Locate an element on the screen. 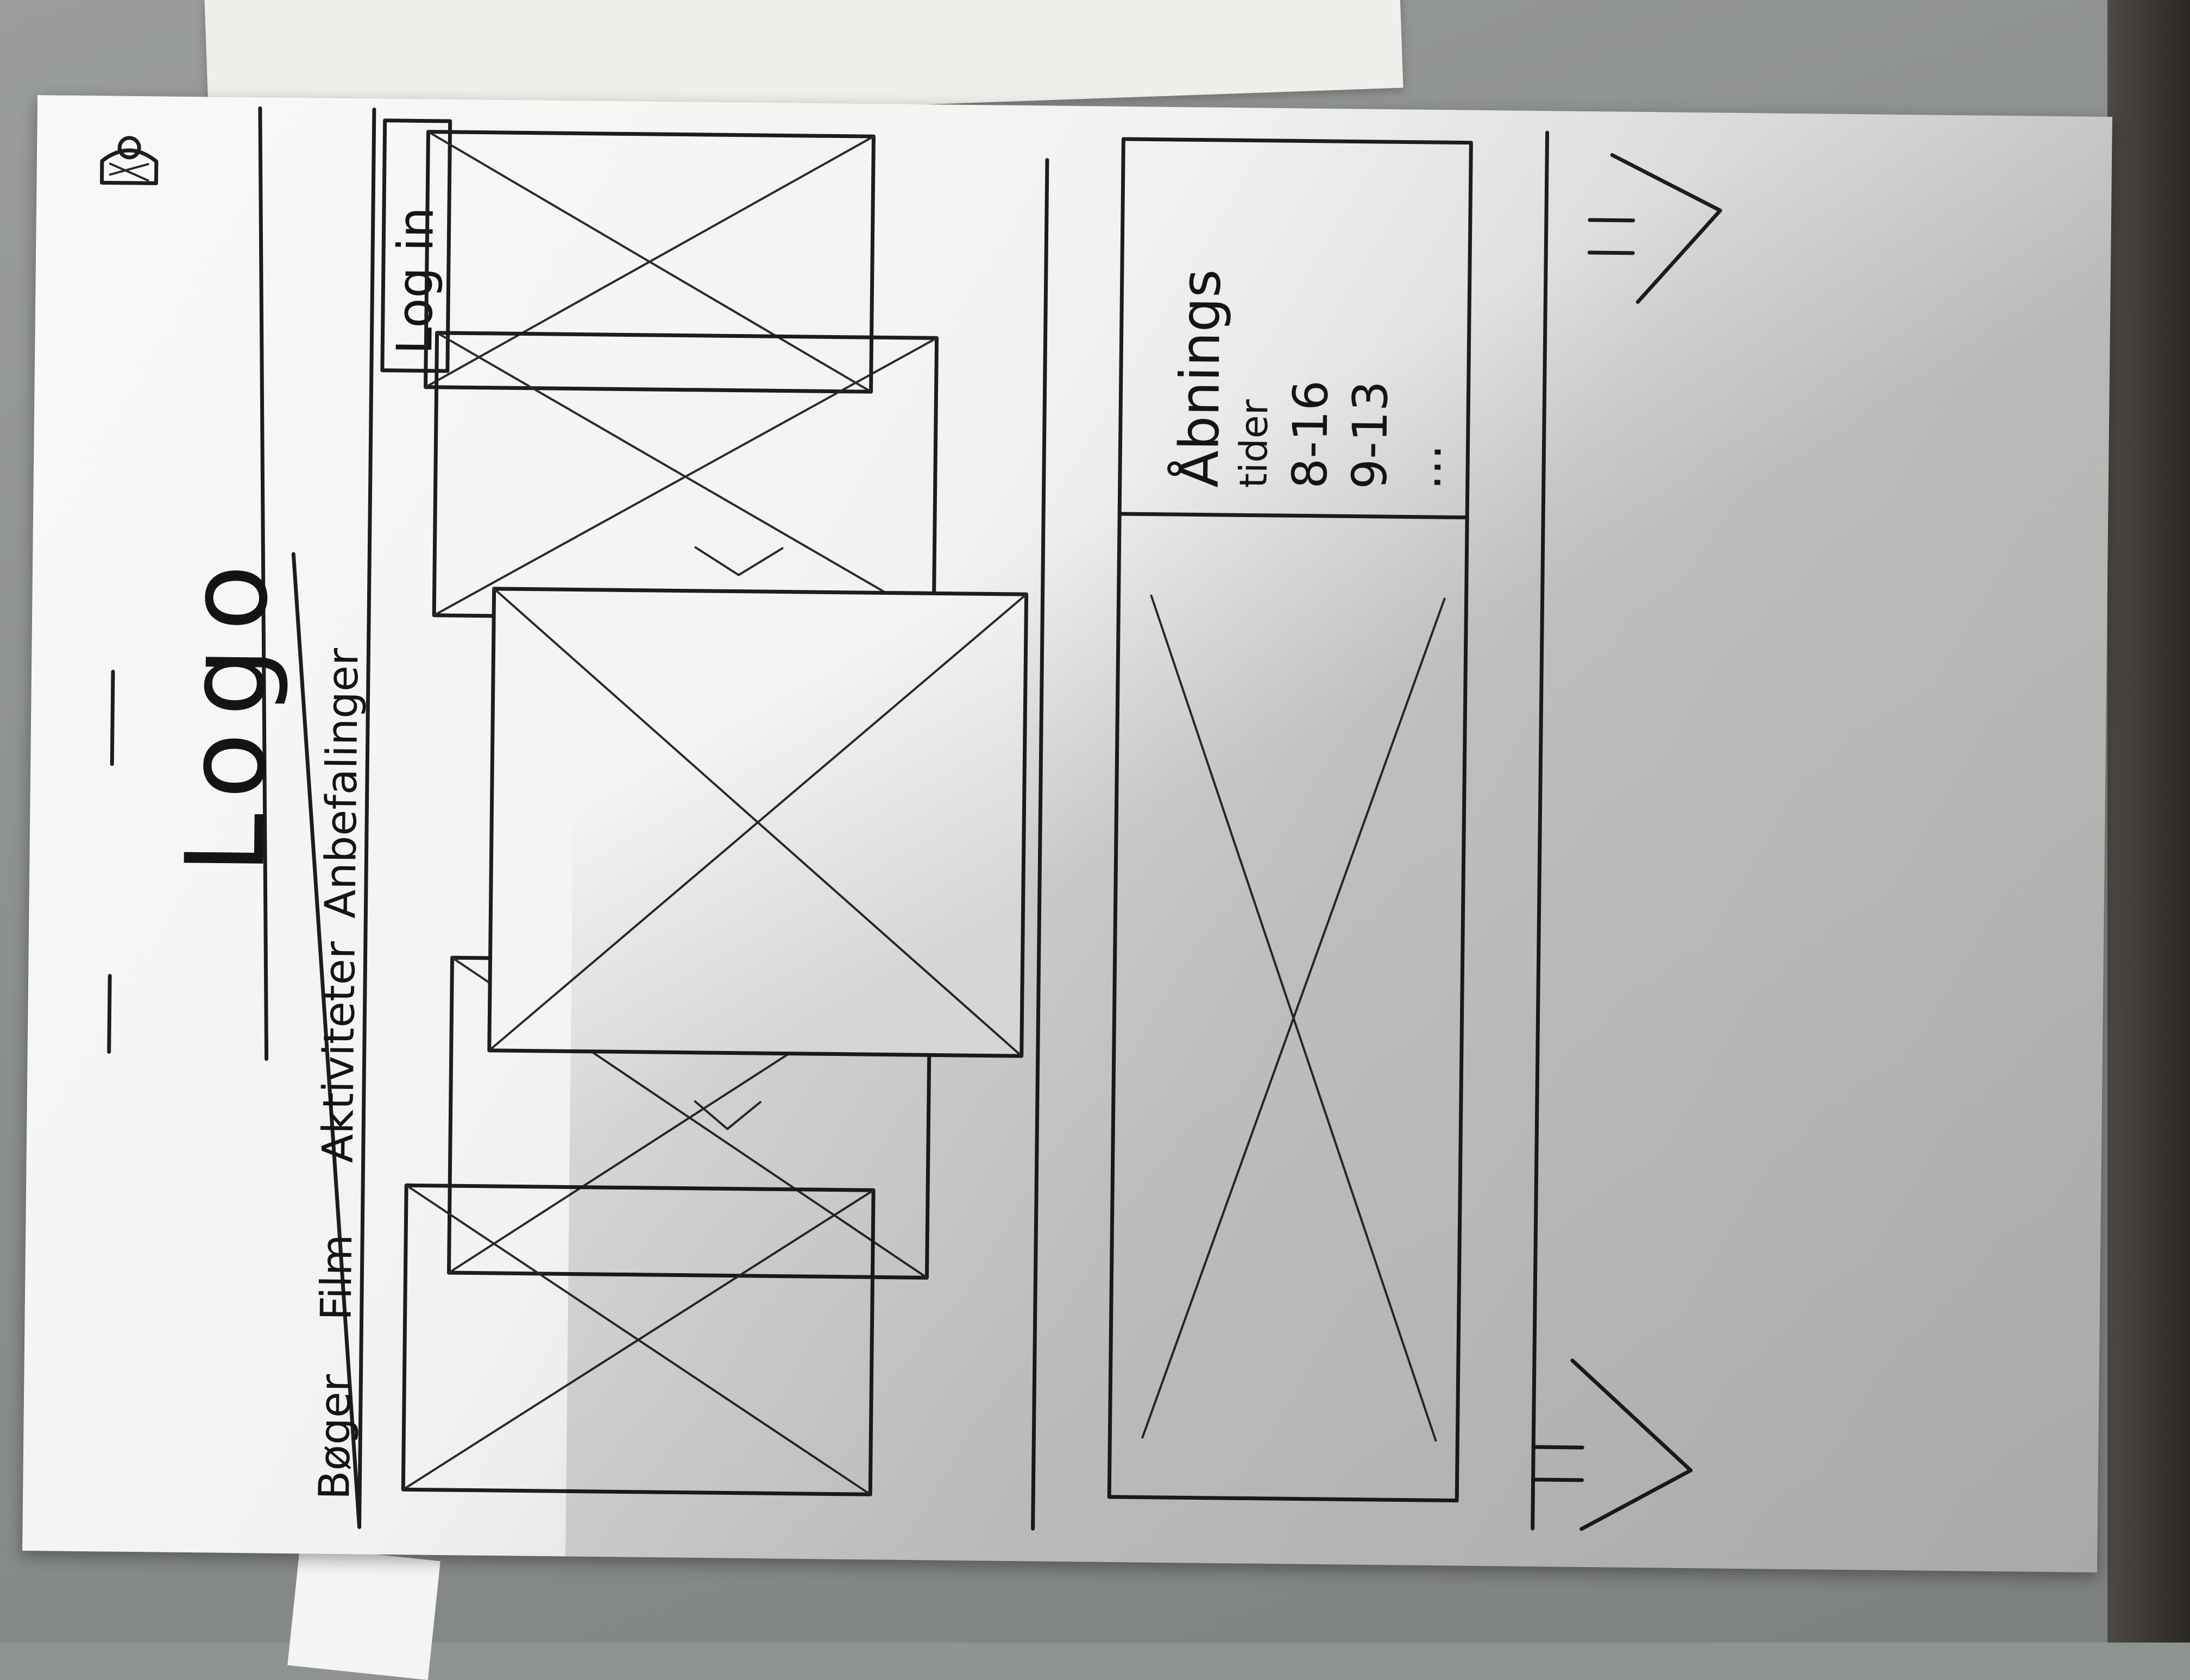 This screenshot has width=2190, height=1680. footer-divider is located at coordinates (1540, 830).